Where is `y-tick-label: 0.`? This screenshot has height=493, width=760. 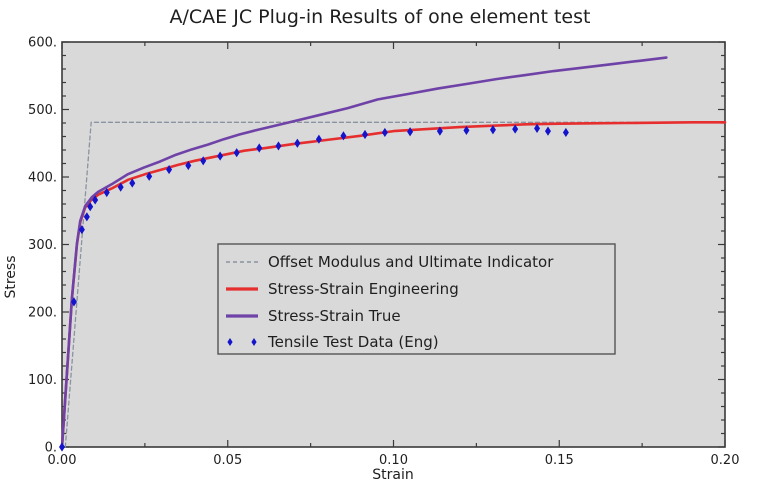 y-tick-label: 0. is located at coordinates (51, 448).